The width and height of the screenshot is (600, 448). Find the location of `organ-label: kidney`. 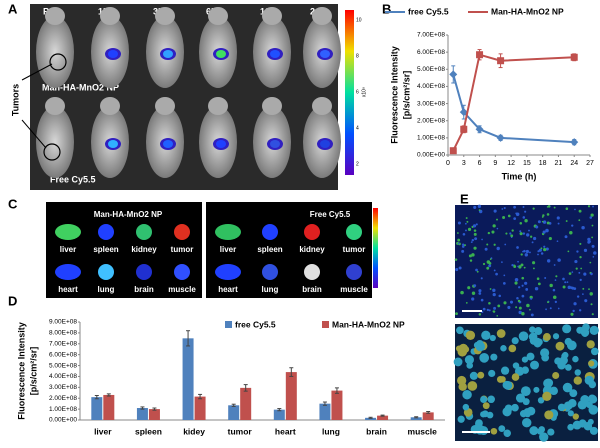

organ-label: kidney is located at coordinates (144, 249).